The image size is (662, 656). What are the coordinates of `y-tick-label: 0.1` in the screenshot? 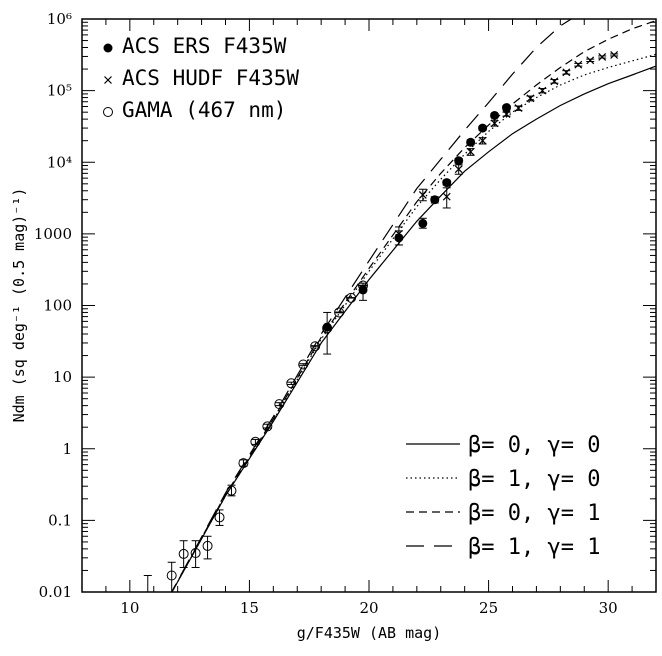 It's located at (60, 520).